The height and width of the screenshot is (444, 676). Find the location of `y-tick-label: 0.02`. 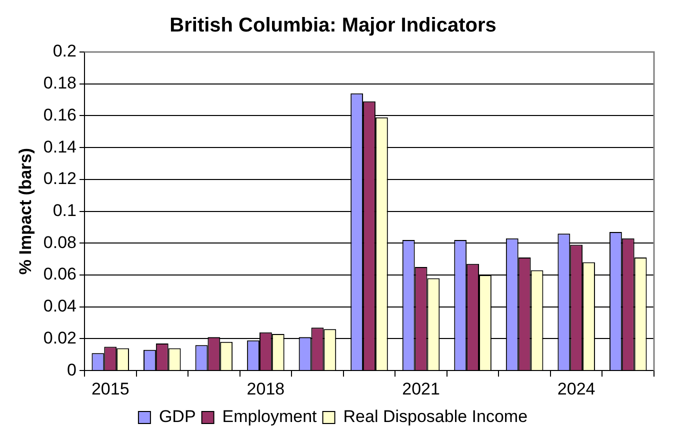

y-tick-label: 0.02 is located at coordinates (59, 338).